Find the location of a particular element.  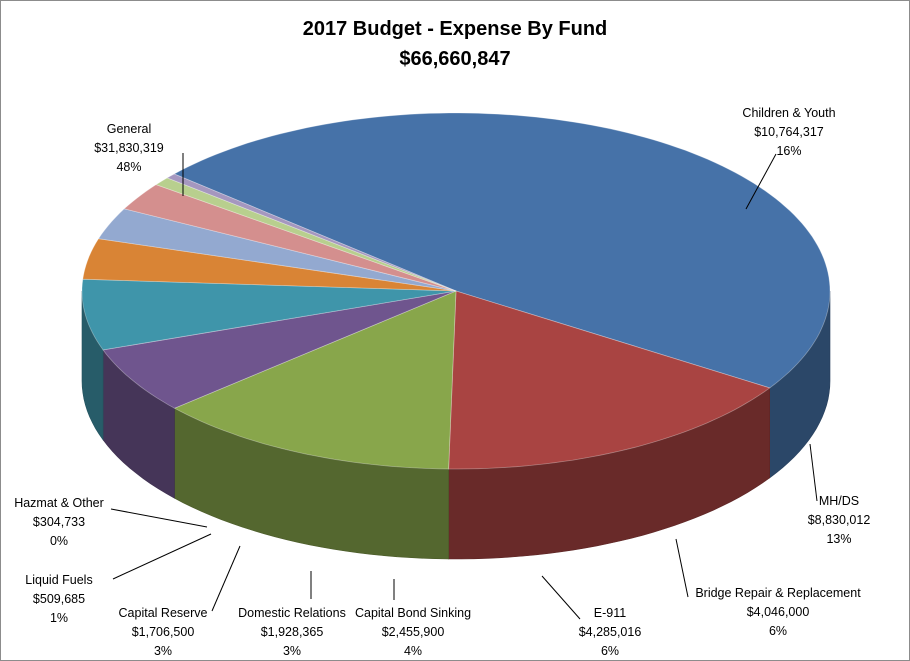

slice-label-bridge-repair-and-replacement: Bridge Repair & Replacement $4,046,000 6% is located at coordinates (768, 588).